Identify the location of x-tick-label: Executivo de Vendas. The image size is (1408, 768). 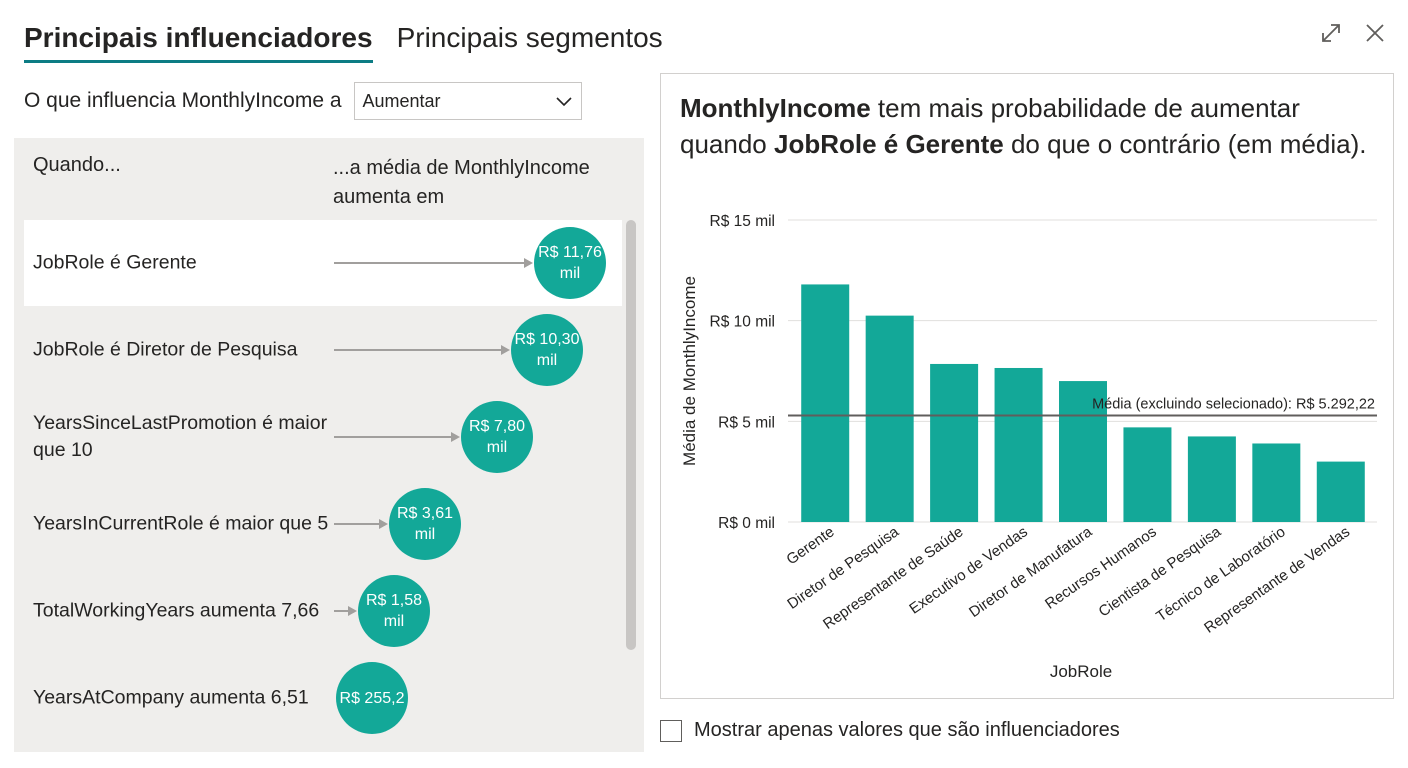
(968, 570).